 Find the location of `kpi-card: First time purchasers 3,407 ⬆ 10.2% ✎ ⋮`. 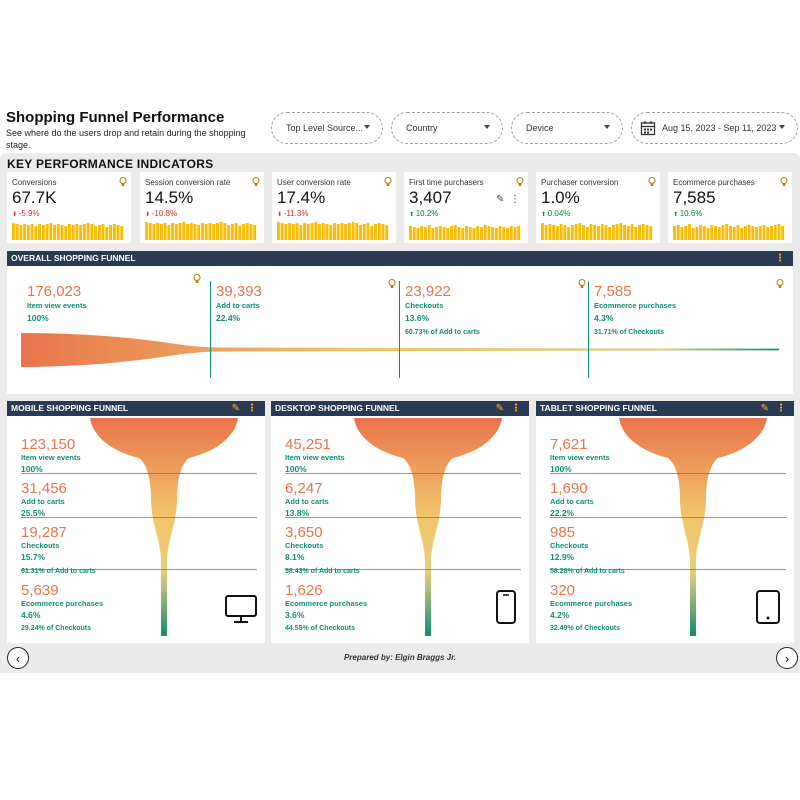

kpi-card: First time purchasers 3,407 ⬆ 10.2% ✎ ⋮ is located at coordinates (466, 207).